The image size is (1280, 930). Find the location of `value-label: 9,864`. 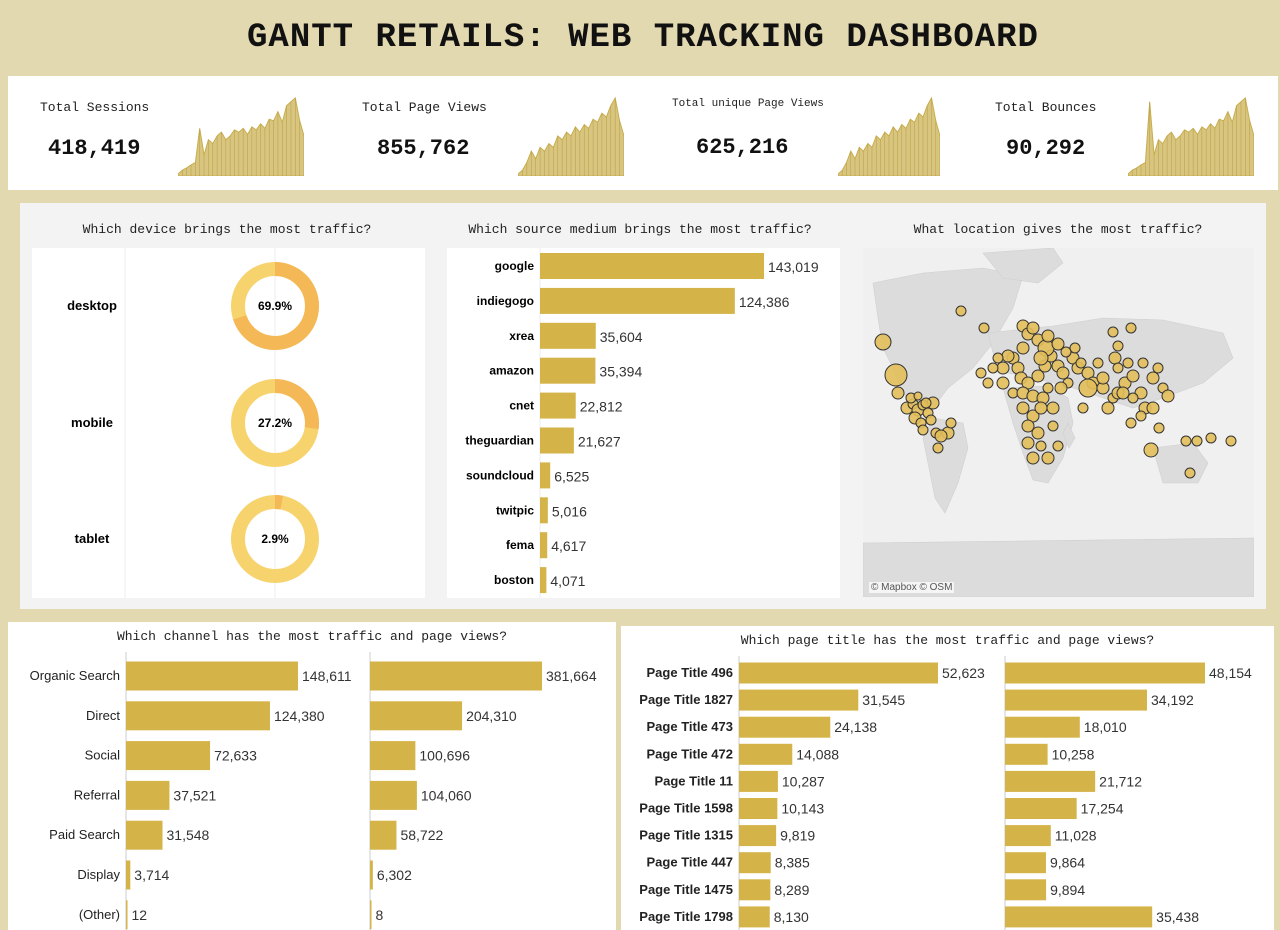

value-label: 9,864 is located at coordinates (1067, 863).